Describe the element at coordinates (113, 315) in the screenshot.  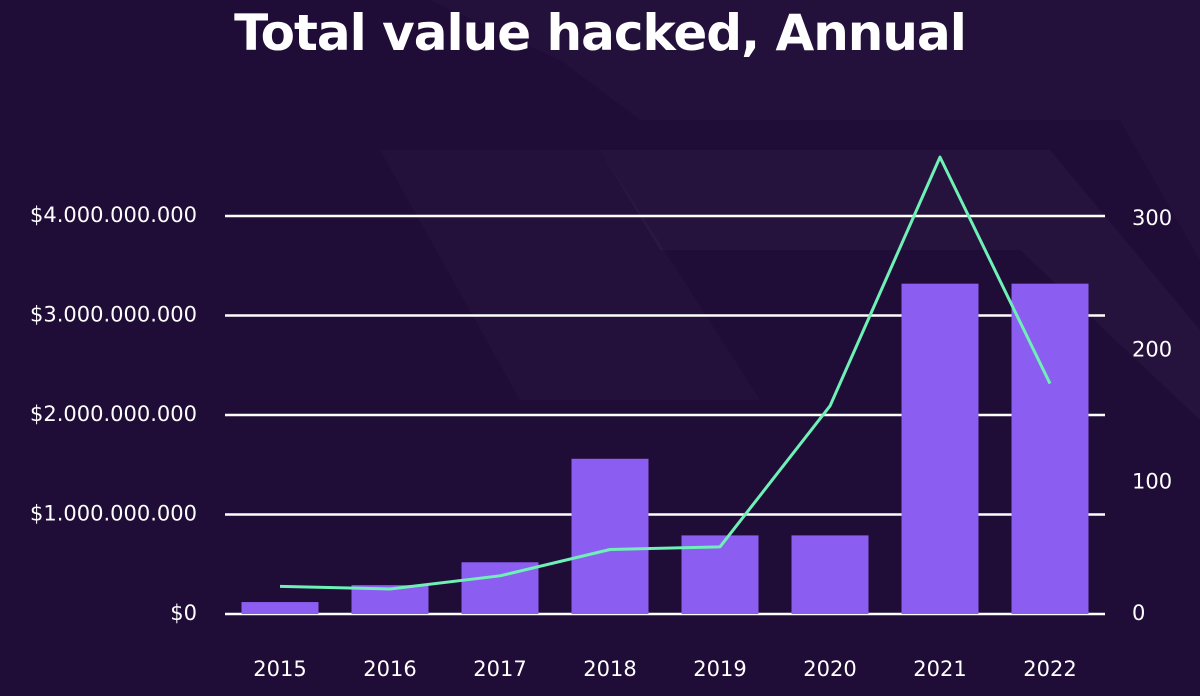
I see `y-left-tick-label: $3.000.000.000` at that location.